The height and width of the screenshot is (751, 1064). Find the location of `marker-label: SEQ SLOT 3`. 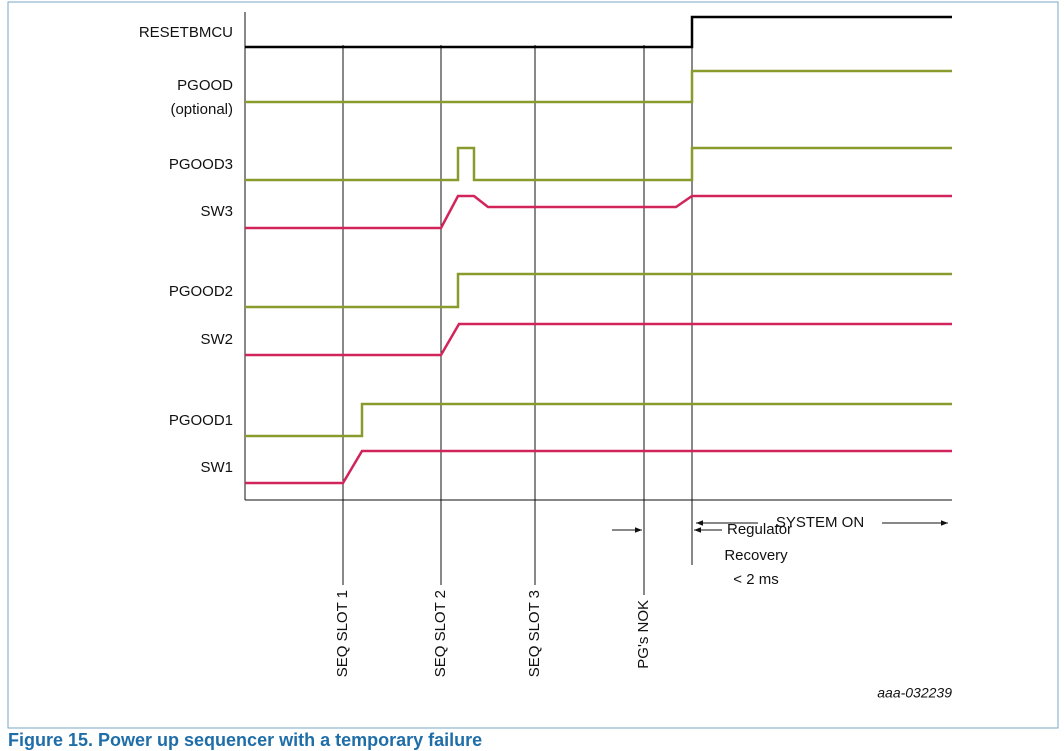

marker-label: SEQ SLOT 3 is located at coordinates (534, 633).